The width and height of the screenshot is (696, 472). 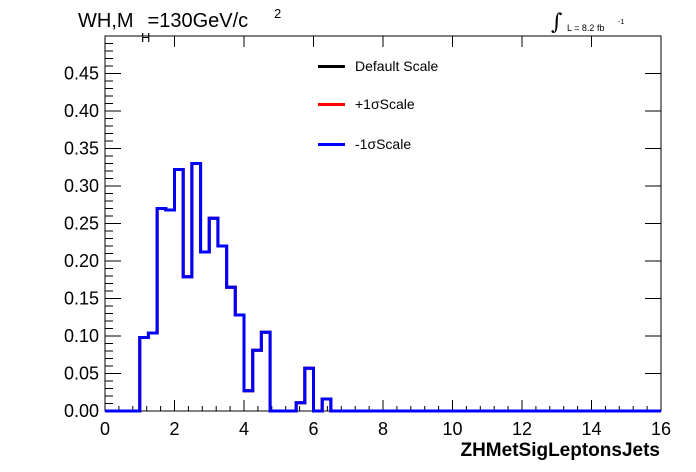 What do you see at coordinates (560, 450) in the screenshot?
I see `x-axis-title: ZHMetSigLeptonsJets` at bounding box center [560, 450].